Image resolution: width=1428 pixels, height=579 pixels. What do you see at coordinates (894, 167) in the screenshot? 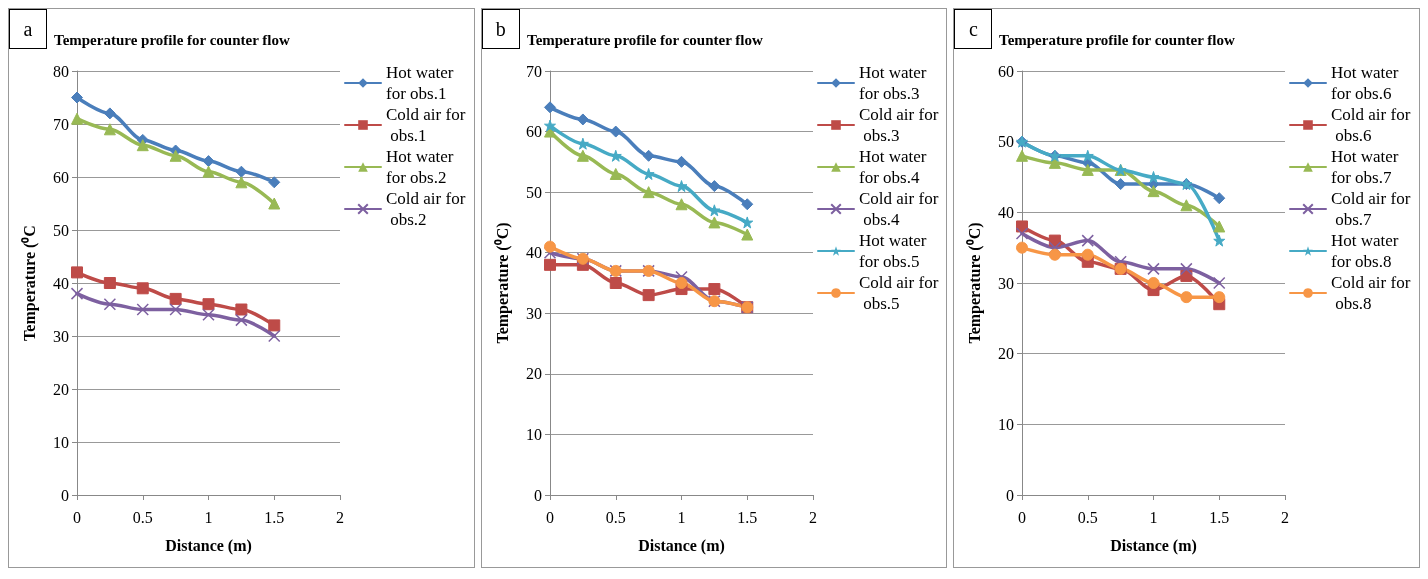
I see `legend-label: Hot water for obs.4` at bounding box center [894, 167].